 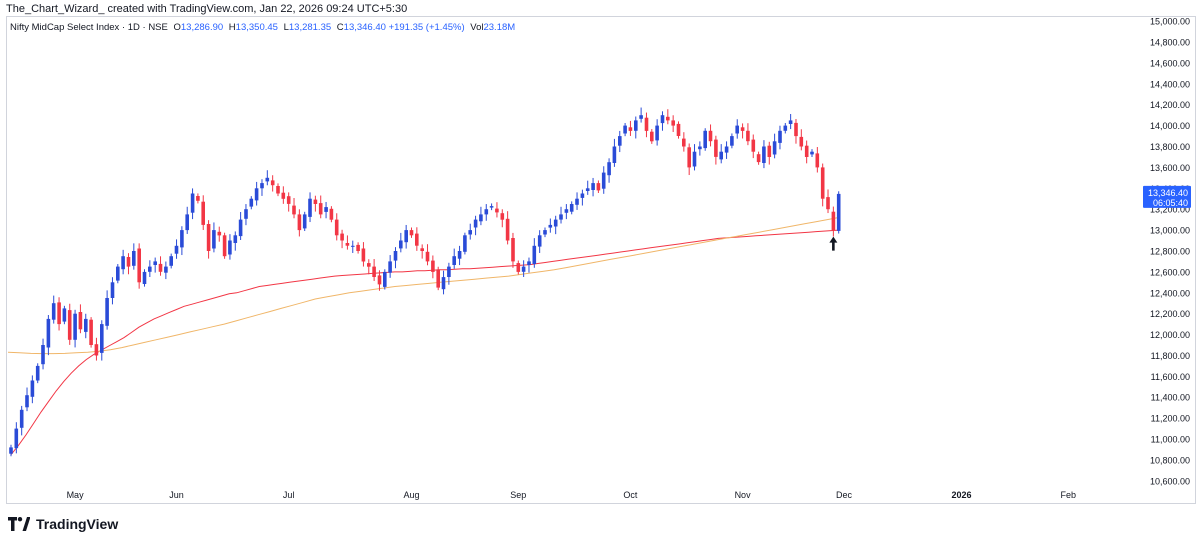 What do you see at coordinates (1170, 440) in the screenshot?
I see `price-tick-label: 11,000.00` at bounding box center [1170, 440].